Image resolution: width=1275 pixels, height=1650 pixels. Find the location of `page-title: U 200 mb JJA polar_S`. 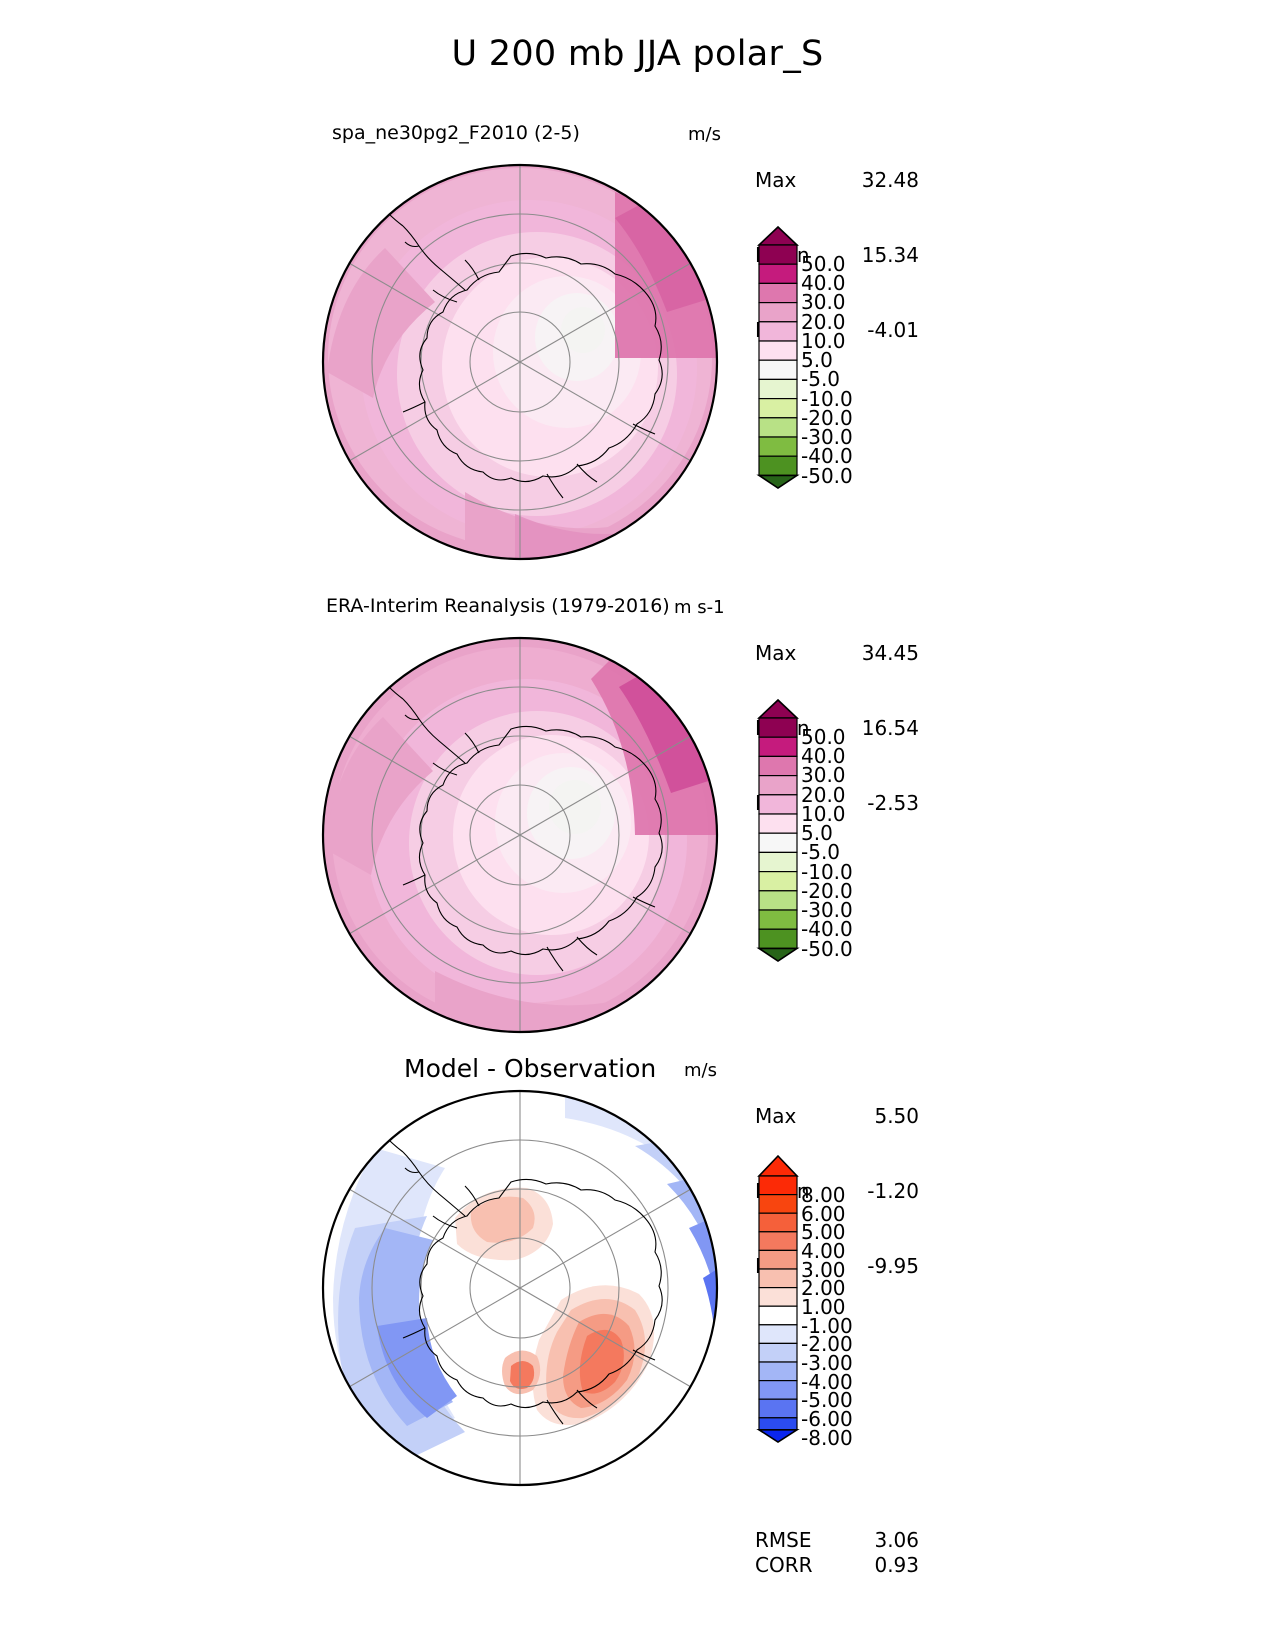

page-title: U 200 mb JJA polar_S is located at coordinates (637, 54).